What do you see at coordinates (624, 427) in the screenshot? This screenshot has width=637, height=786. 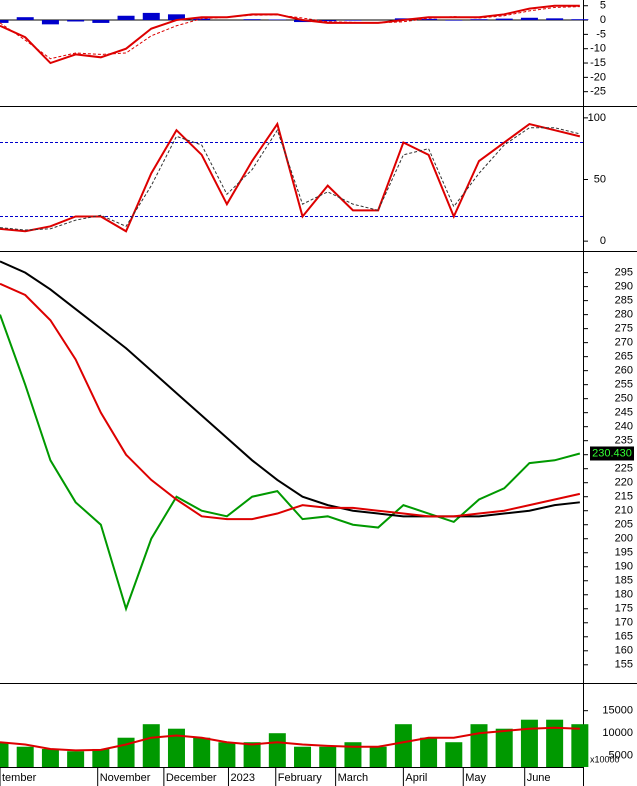 I see `y-tick-label: 240` at bounding box center [624, 427].